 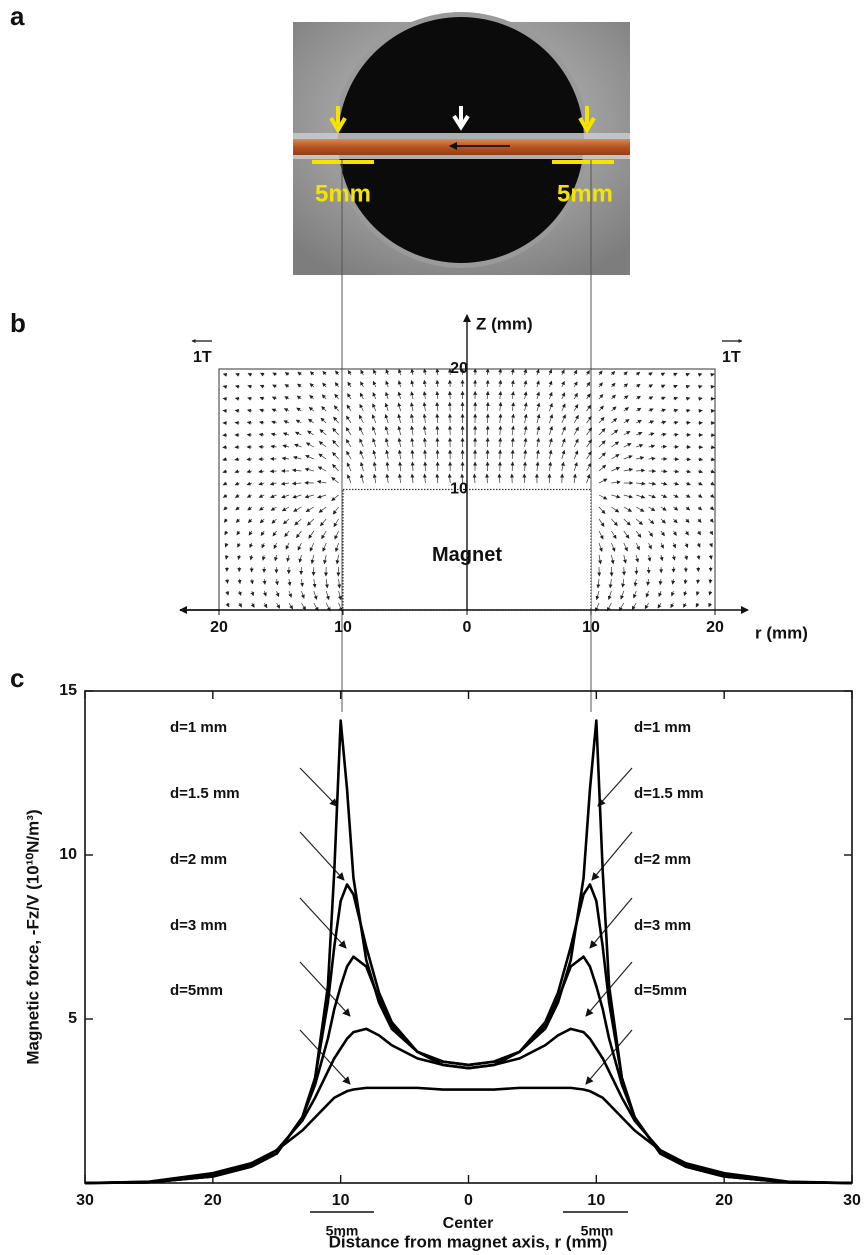 I want to click on annotation: d=3 mm, so click(x=198, y=925).